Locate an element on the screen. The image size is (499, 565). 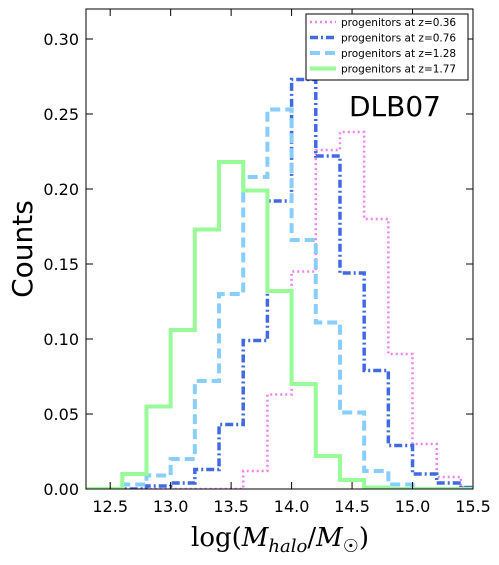
x-tick-label: 15.0 is located at coordinates (413, 506).